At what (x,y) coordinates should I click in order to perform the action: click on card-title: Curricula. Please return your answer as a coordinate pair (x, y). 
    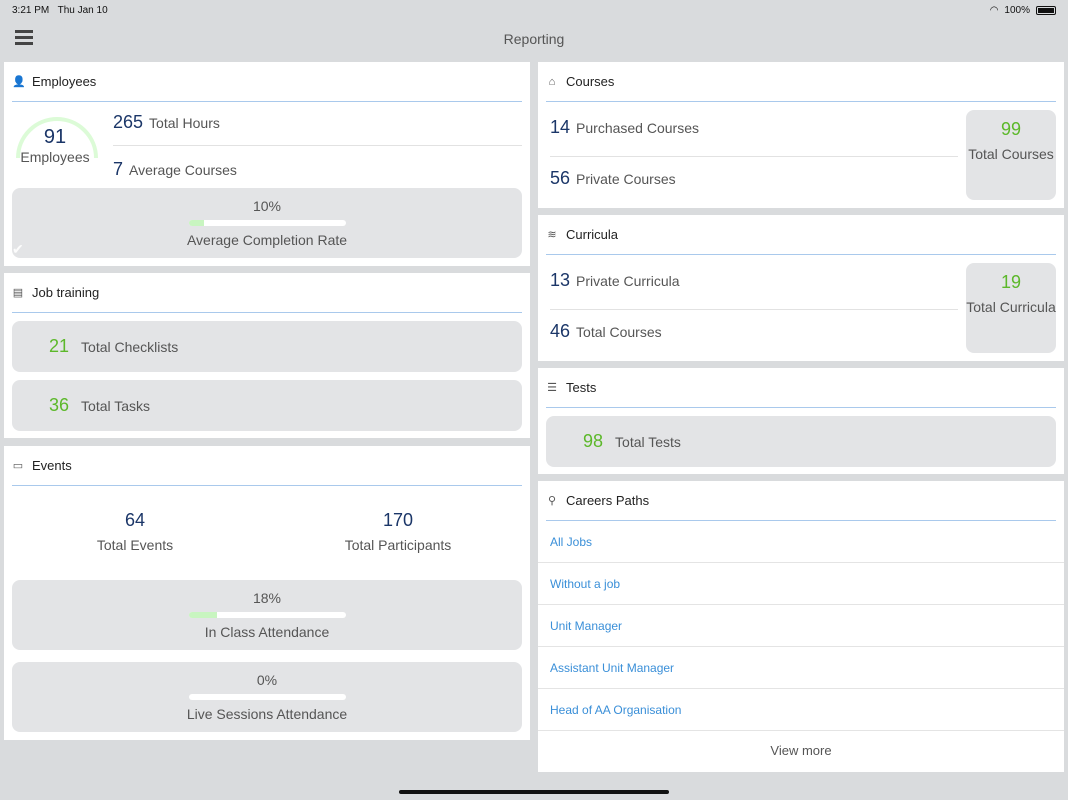
    Looking at the image, I should click on (592, 234).